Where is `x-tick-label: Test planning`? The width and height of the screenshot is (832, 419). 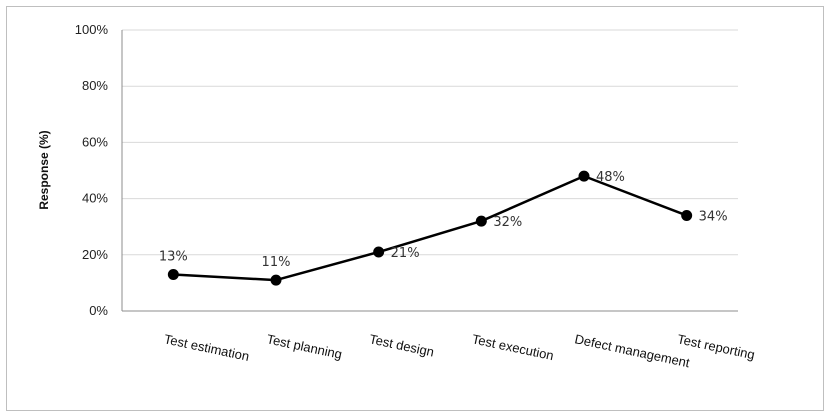 x-tick-label: Test planning is located at coordinates (304, 346).